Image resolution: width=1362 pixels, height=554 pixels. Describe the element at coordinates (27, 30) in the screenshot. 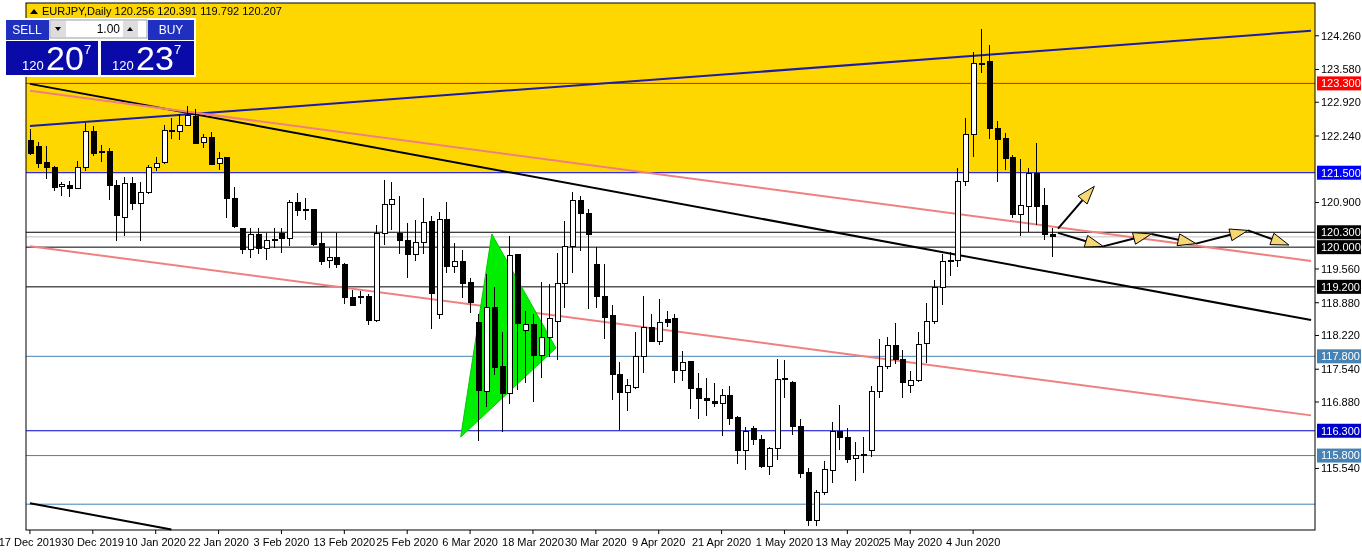

I see `annotation: SELL` at that location.